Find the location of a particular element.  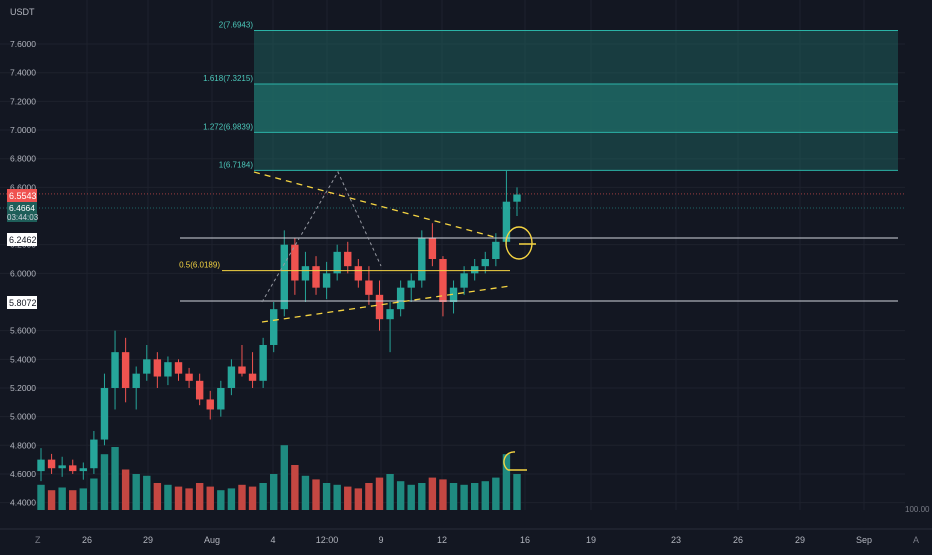

auto-scale-button: A is located at coordinates (916, 540).